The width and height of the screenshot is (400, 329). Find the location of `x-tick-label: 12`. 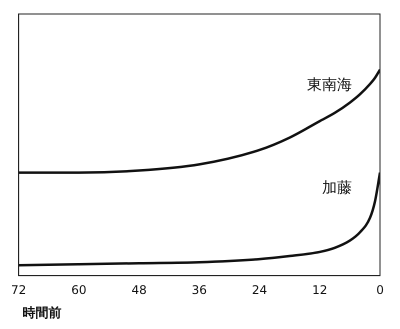

x-tick-label: 12 is located at coordinates (320, 289).